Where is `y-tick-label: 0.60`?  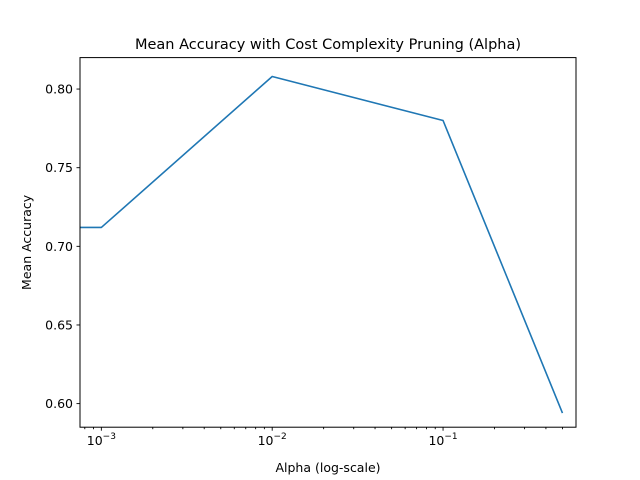 y-tick-label: 0.60 is located at coordinates (59, 403).